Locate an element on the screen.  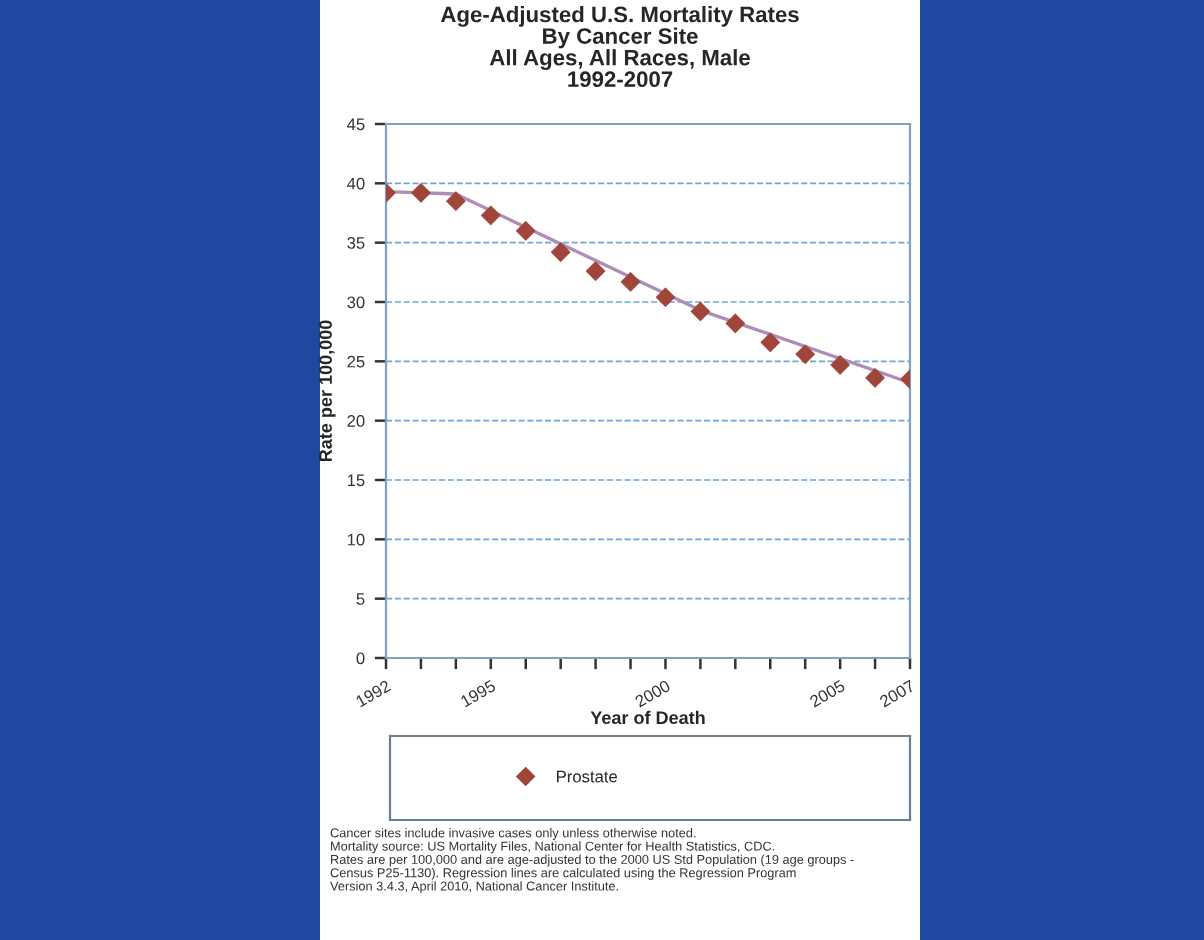
x-tick-label: 2007 is located at coordinates (897, 693).